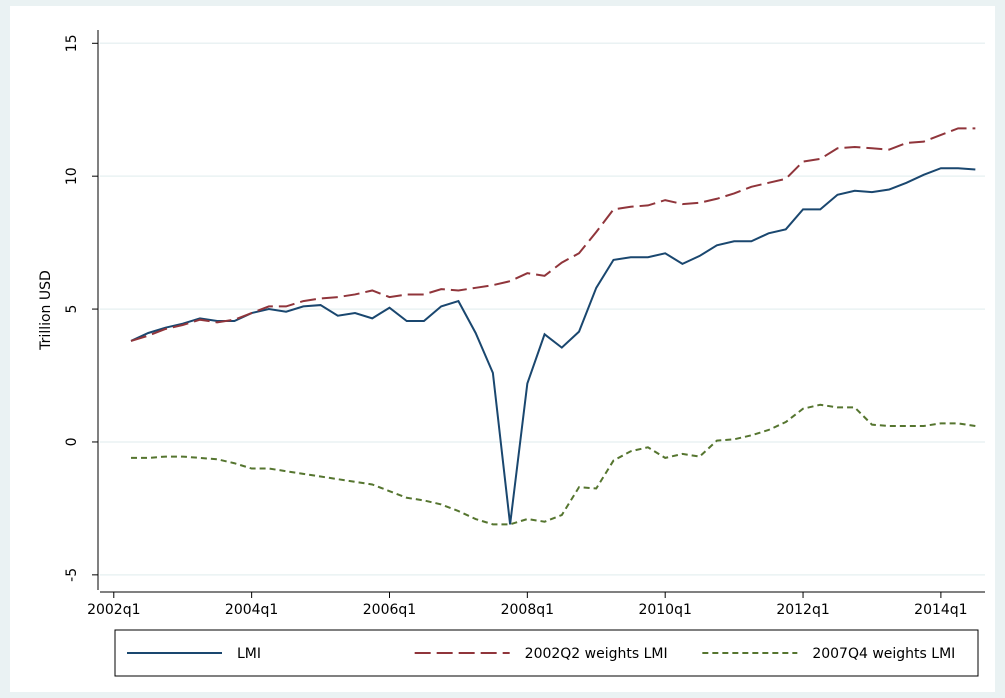  Describe the element at coordinates (251, 610) in the screenshot. I see `x-tick-label: 2004q1` at that location.